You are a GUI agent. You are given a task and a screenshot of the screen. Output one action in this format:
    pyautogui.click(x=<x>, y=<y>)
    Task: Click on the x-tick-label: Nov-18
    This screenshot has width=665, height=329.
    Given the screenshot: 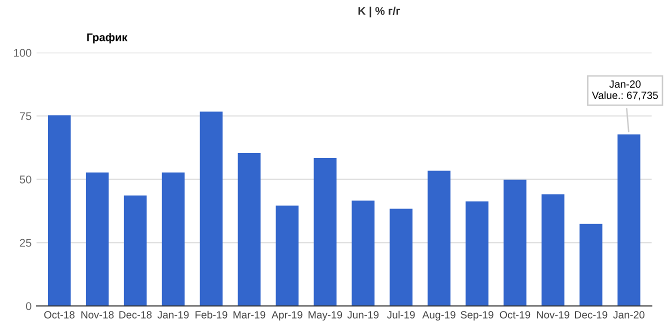 What is the action you would take?
    pyautogui.click(x=97, y=314)
    